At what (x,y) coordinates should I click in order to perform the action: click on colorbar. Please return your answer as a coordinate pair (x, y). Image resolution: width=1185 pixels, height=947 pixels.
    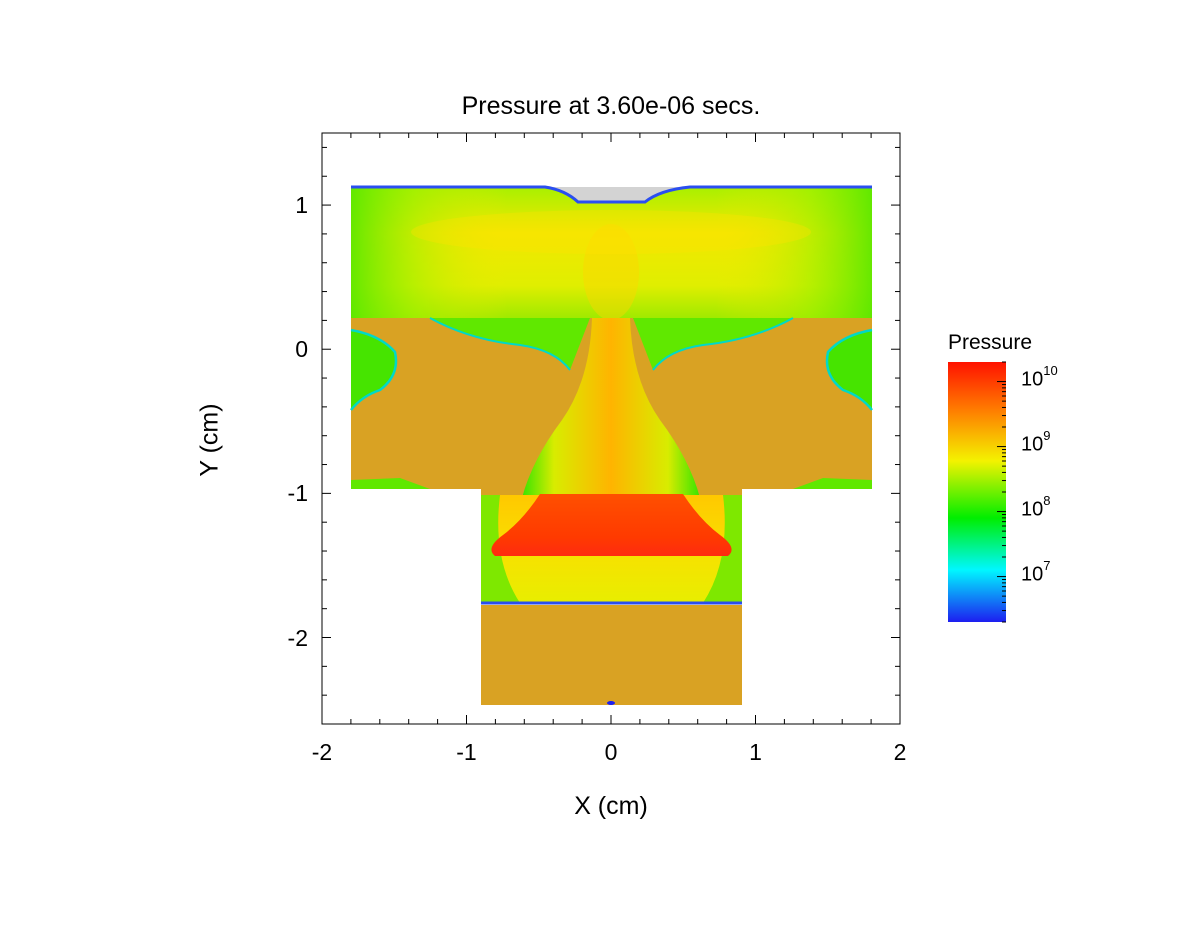
    Looking at the image, I should click on (977, 492).